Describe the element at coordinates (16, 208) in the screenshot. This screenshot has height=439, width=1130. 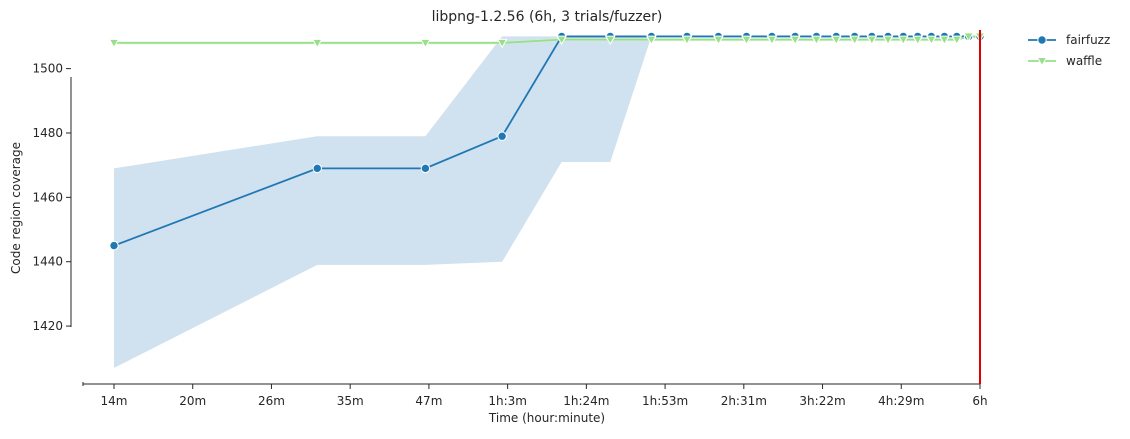
I see `y-axis-label: Code region coverage` at that location.